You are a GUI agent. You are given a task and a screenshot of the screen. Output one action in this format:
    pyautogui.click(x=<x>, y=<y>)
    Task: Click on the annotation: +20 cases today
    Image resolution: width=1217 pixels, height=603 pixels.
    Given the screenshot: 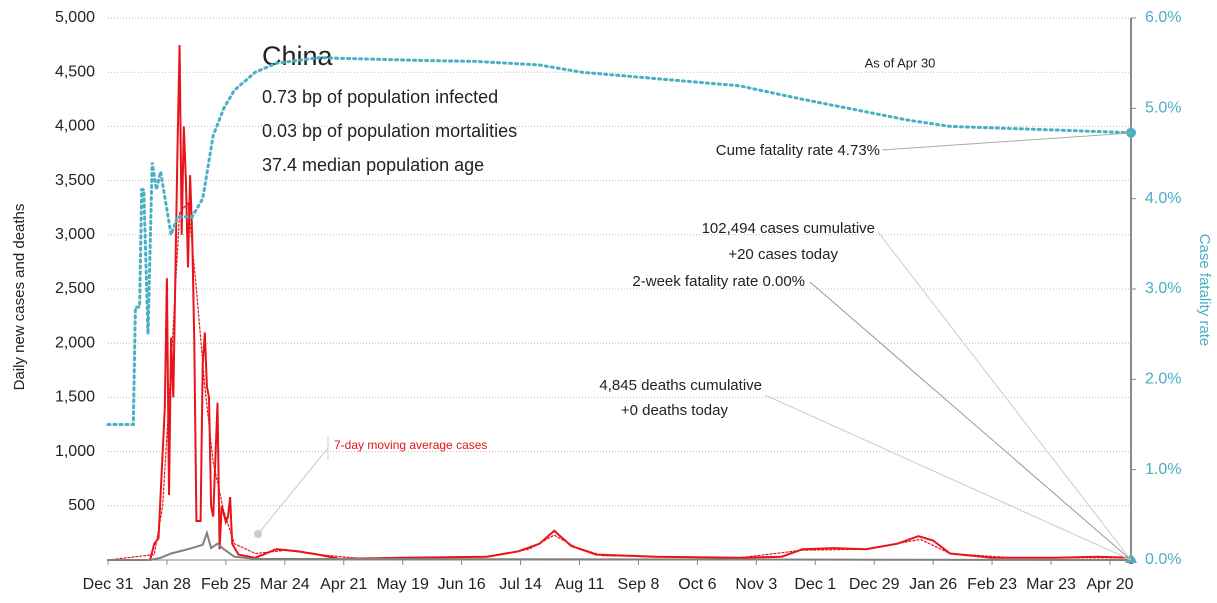 What is the action you would take?
    pyautogui.click(x=783, y=254)
    